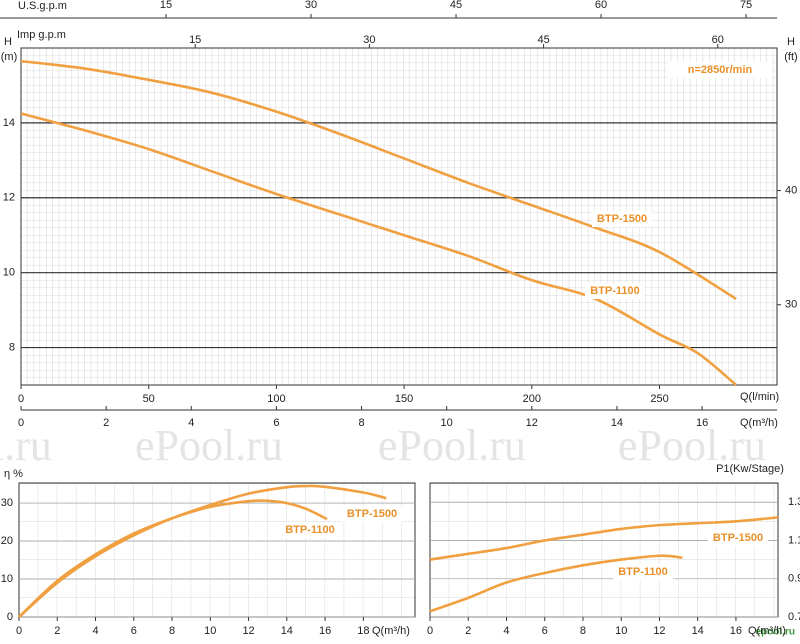  What do you see at coordinates (532, 423) in the screenshot?
I see `x2-tick-label: 12` at bounding box center [532, 423].